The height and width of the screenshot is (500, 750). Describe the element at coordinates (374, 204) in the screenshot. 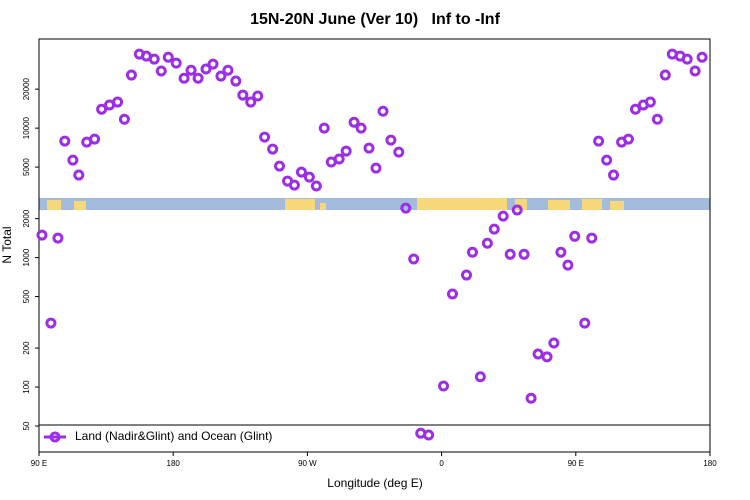

I see `map-band` at that location.